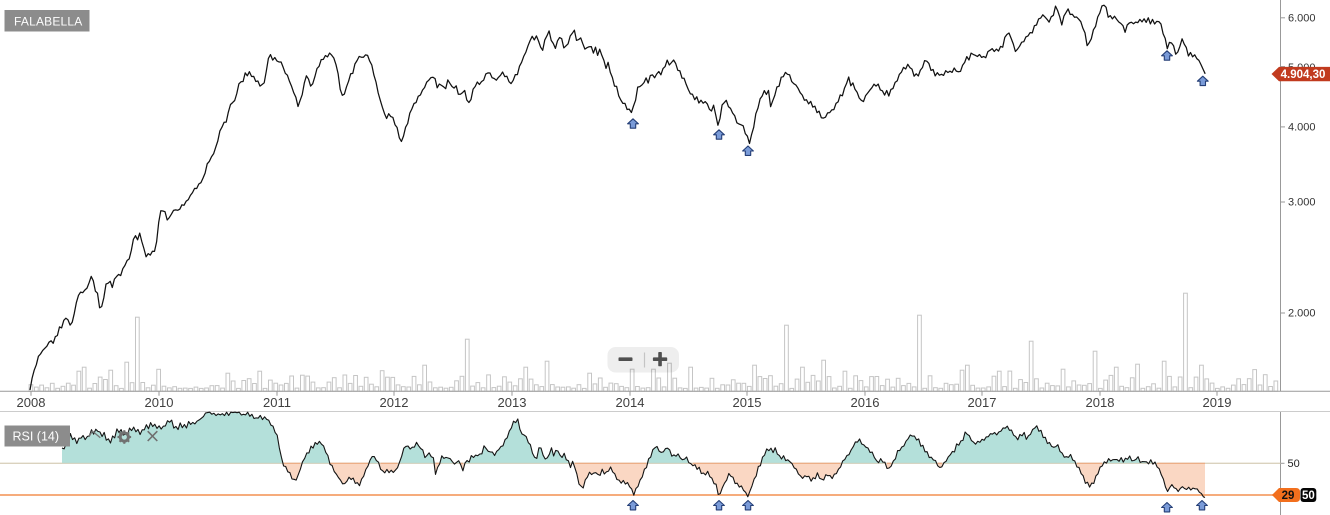 The image size is (1330, 515). What do you see at coordinates (36, 437) in the screenshot?
I see `svg-text: RSI (14)` at bounding box center [36, 437].